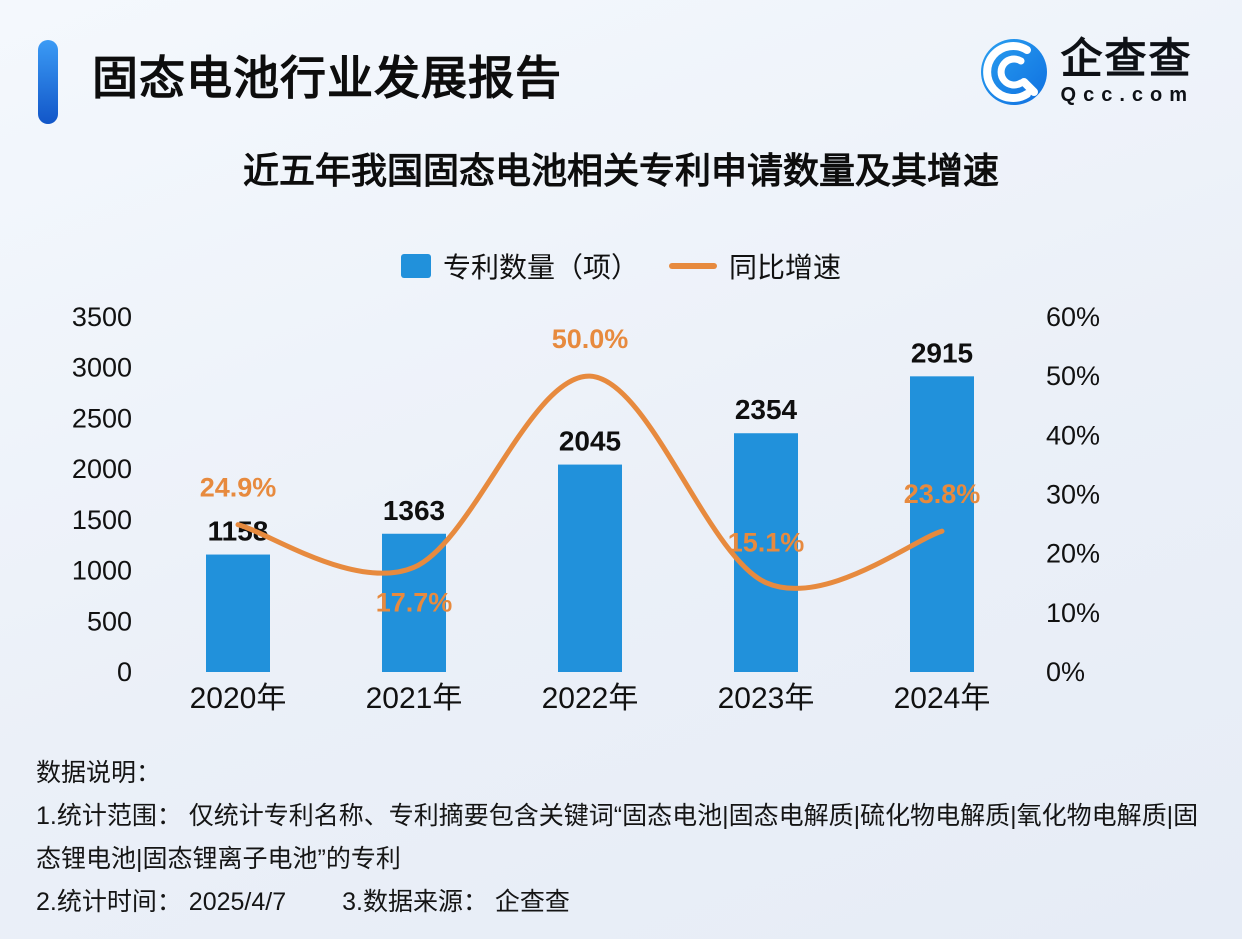  What do you see at coordinates (238, 698) in the screenshot?
I see `x-axis-label: 2020年` at bounding box center [238, 698].